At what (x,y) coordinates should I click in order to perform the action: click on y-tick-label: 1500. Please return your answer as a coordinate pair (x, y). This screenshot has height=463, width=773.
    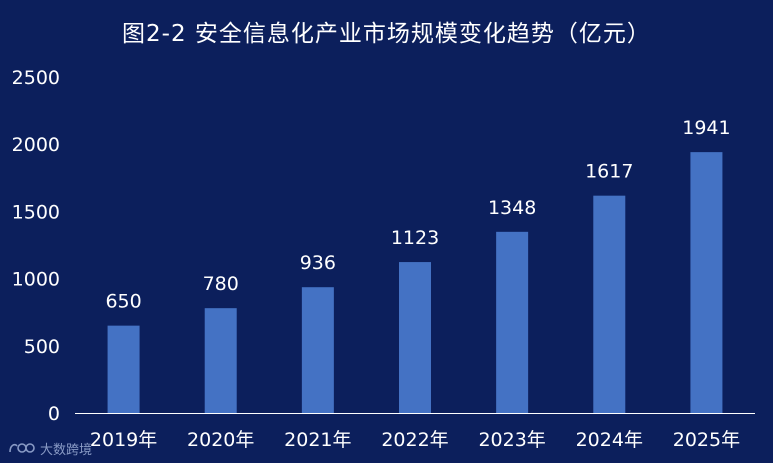
    Looking at the image, I should click on (36, 212).